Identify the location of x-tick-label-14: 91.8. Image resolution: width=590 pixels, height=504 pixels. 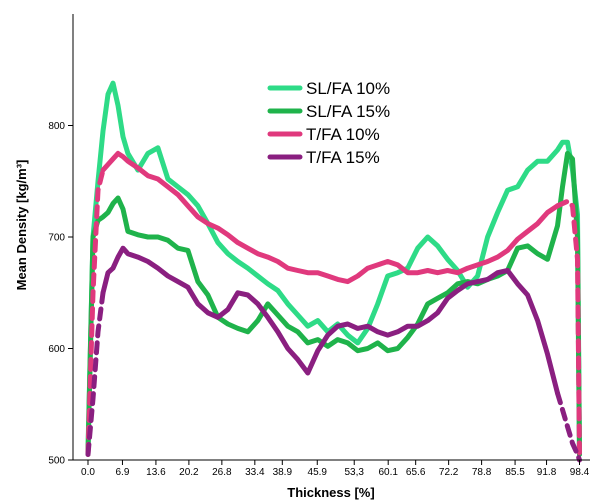
(547, 472).